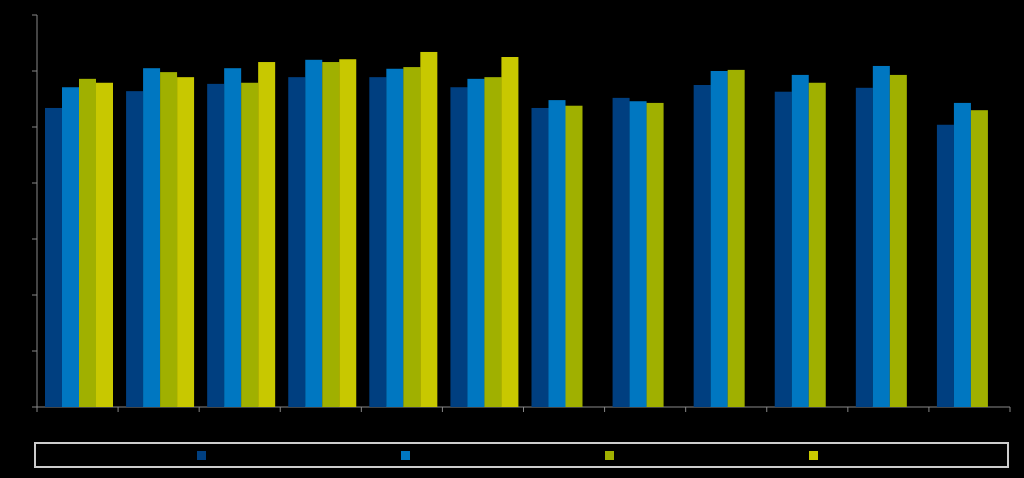  Describe the element at coordinates (26, 239) in the screenshot. I see `y-tick-label: 3` at that location.